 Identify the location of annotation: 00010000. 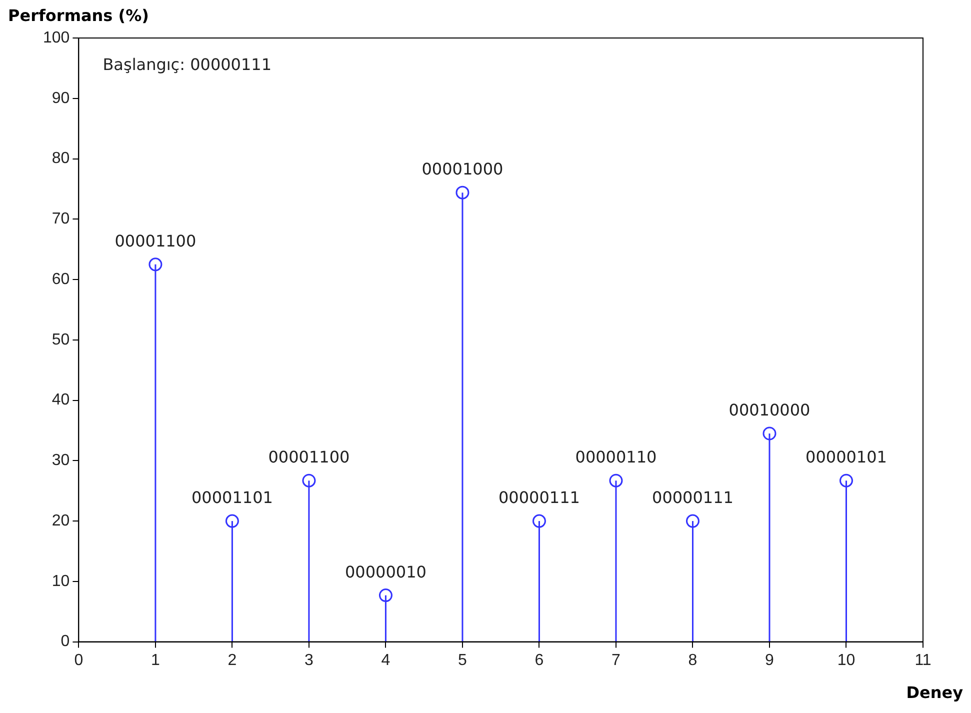
(769, 410).